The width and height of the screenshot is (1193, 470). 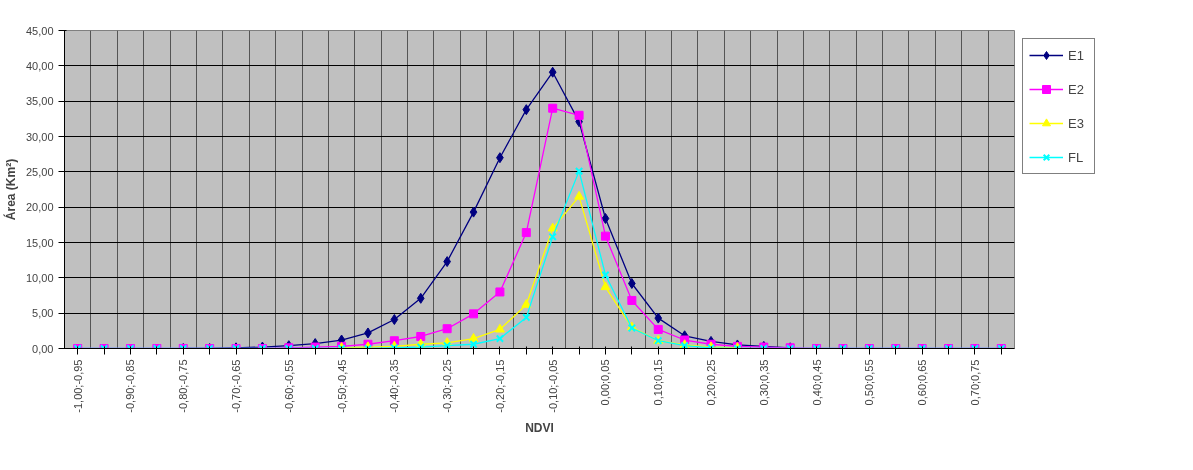 I want to click on x-tick-label: -1,00;-0,95, so click(x=77, y=386).